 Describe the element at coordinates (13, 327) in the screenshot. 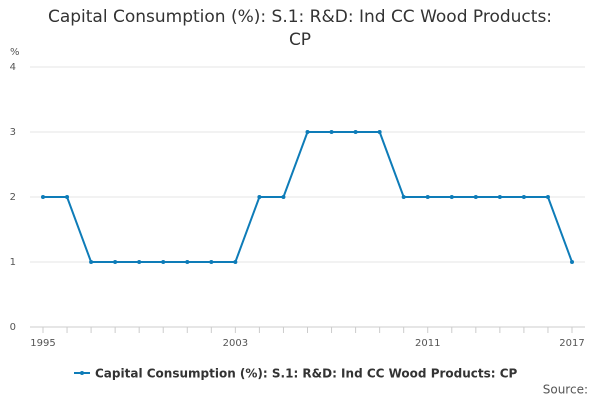

I see `y-tick-label: 0` at that location.